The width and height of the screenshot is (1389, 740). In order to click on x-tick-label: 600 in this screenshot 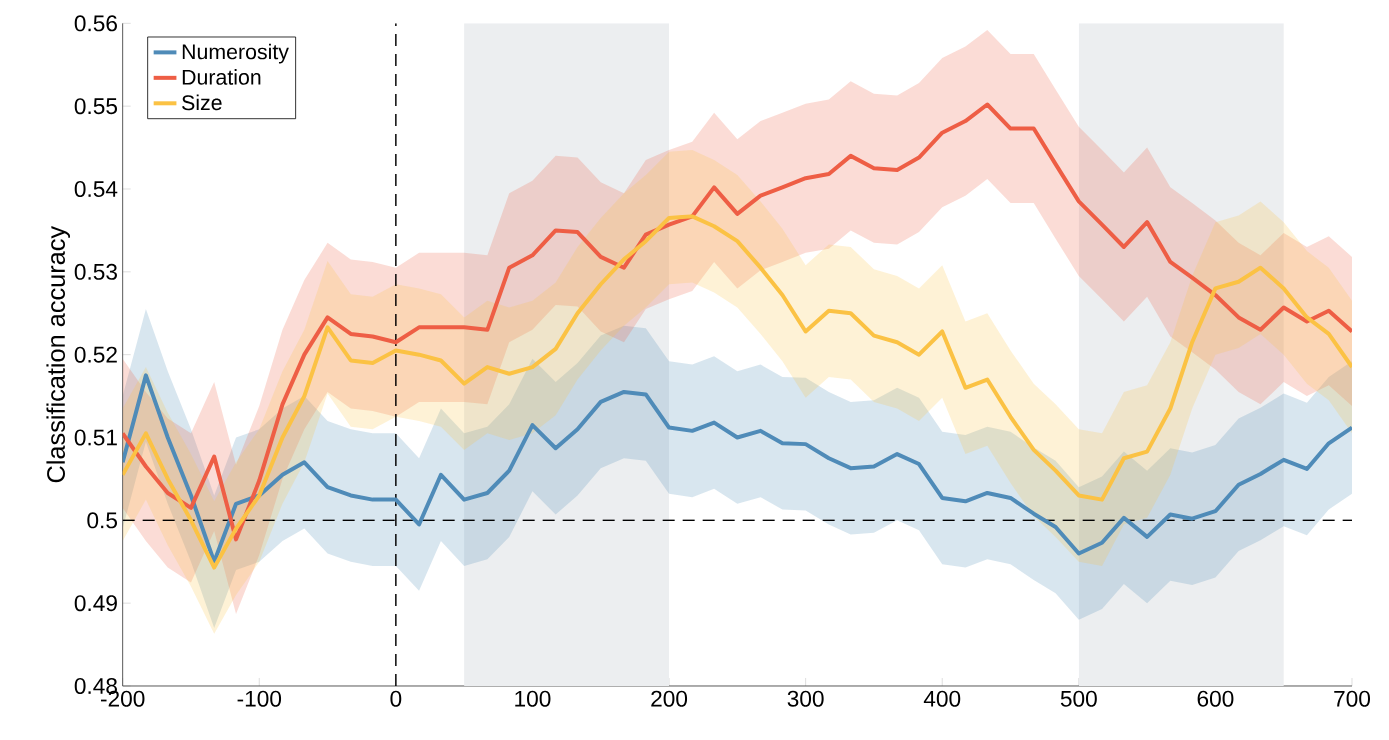, I will do `click(1215, 698)`.